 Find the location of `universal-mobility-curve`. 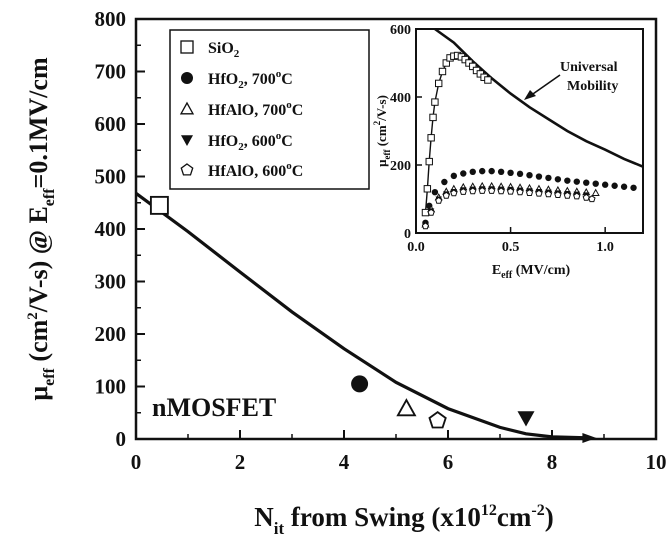

universal-mobility-curve is located at coordinates (539, 97).